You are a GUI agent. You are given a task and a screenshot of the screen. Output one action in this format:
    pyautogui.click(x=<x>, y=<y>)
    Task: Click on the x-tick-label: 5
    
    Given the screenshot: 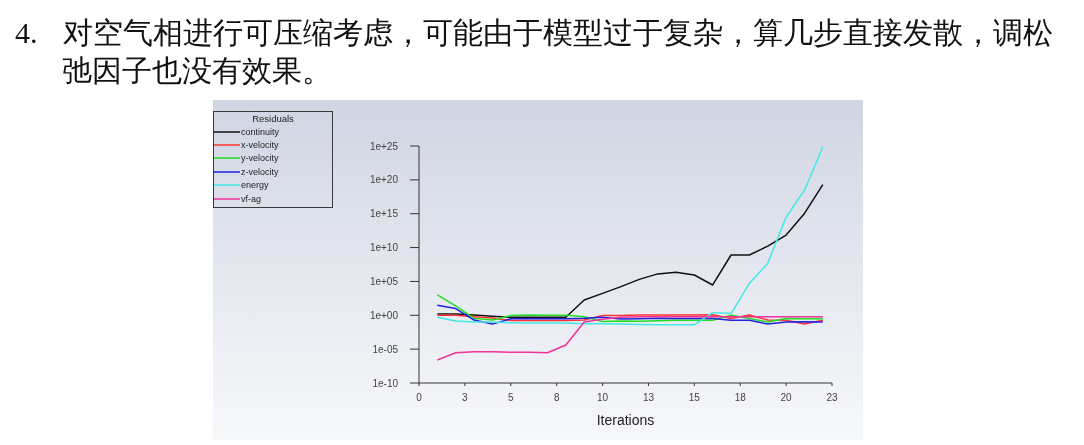 What is the action you would take?
    pyautogui.click(x=511, y=398)
    